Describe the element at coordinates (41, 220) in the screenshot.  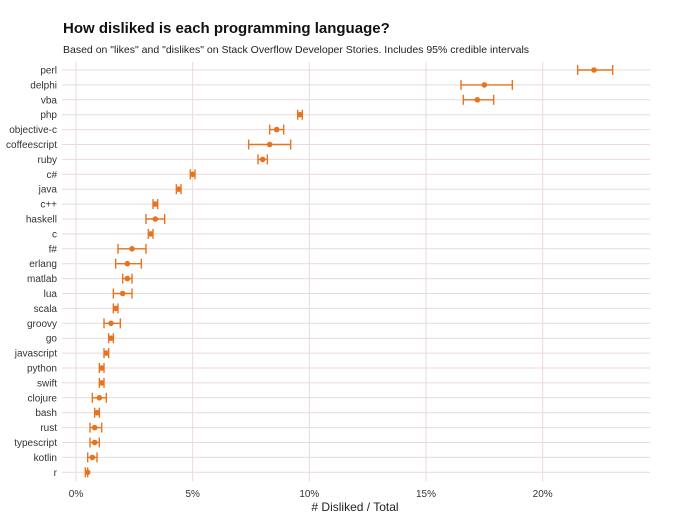
I see `y-tick-label: haskell` at that location.